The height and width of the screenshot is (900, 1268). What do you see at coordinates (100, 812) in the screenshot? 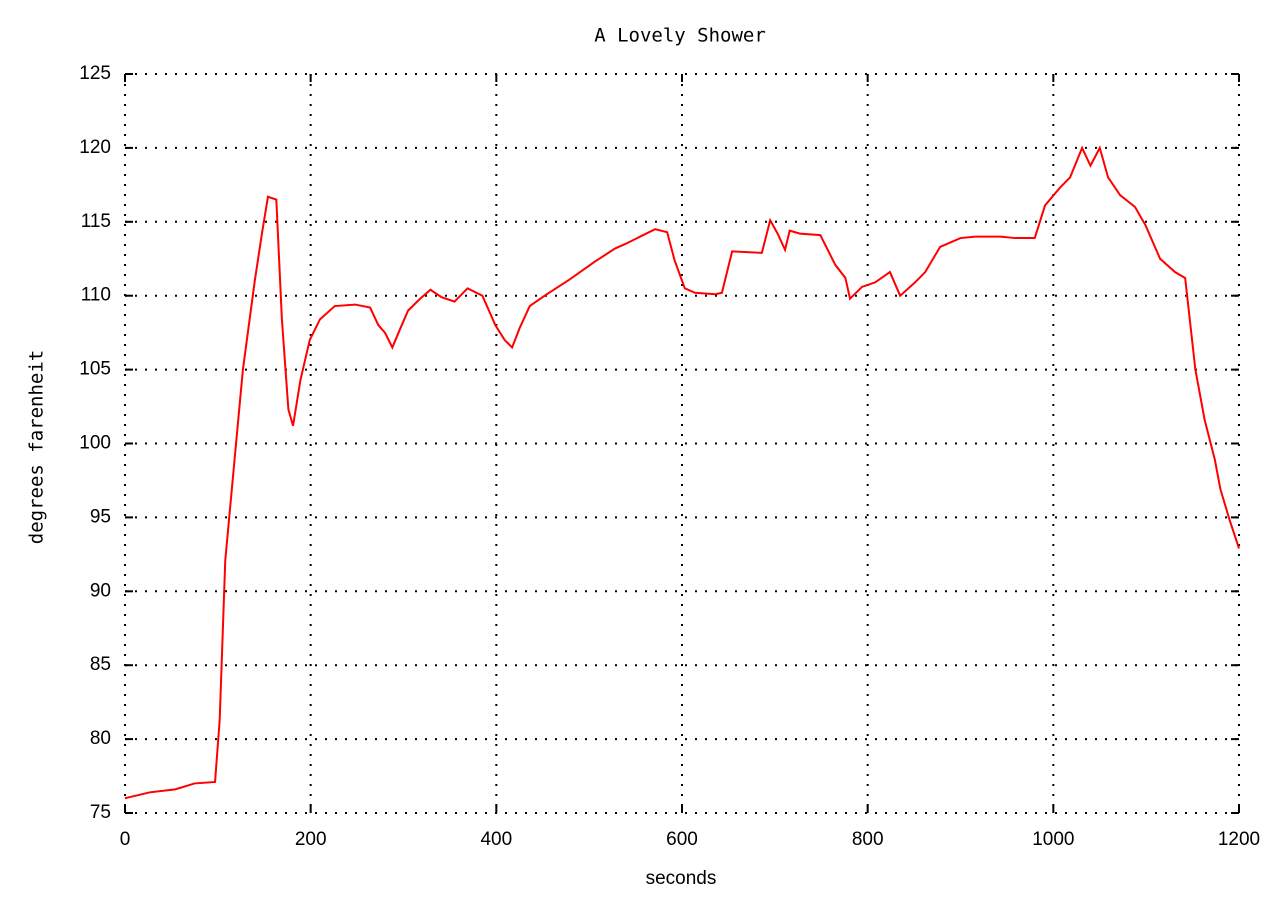
I see `y-tick-label: 75` at bounding box center [100, 812].